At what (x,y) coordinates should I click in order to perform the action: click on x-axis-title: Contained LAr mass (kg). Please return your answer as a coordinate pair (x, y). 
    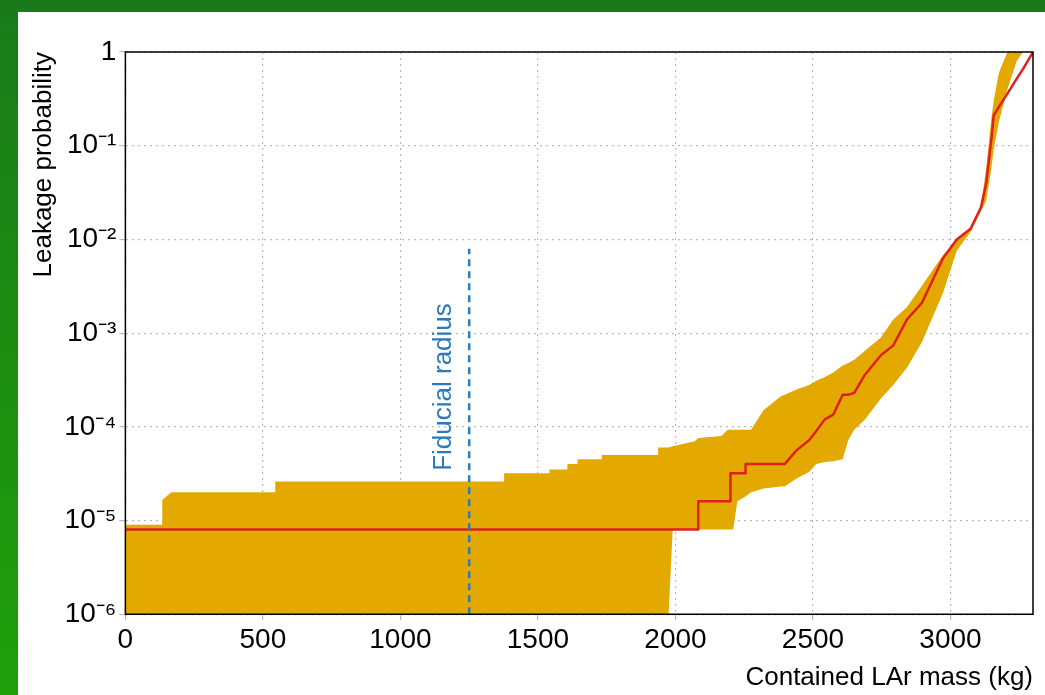
    Looking at the image, I should click on (889, 675).